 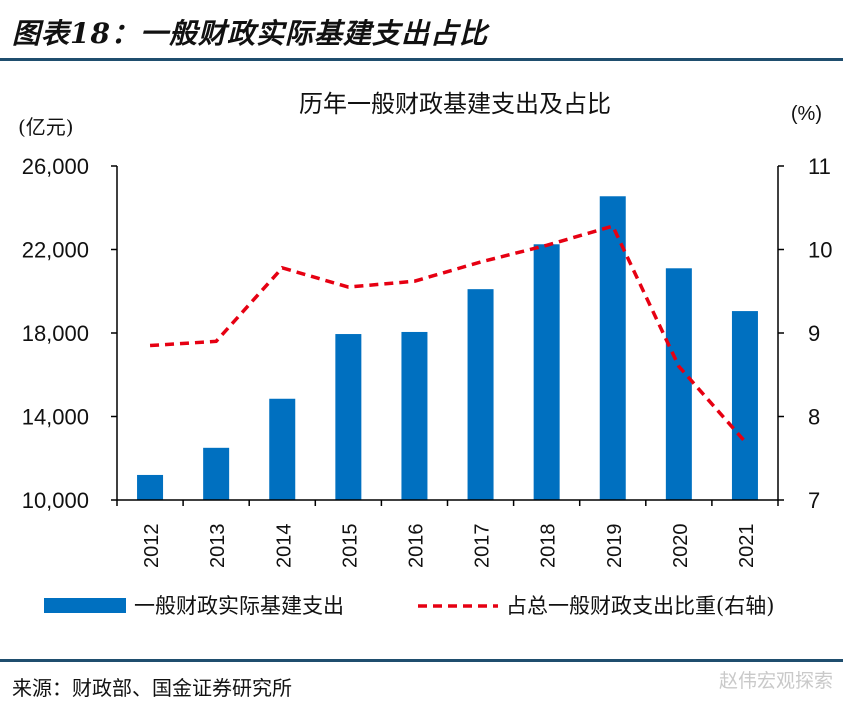 What do you see at coordinates (806, 114) in the screenshot?
I see `right-axis-unit: (%)` at bounding box center [806, 114].